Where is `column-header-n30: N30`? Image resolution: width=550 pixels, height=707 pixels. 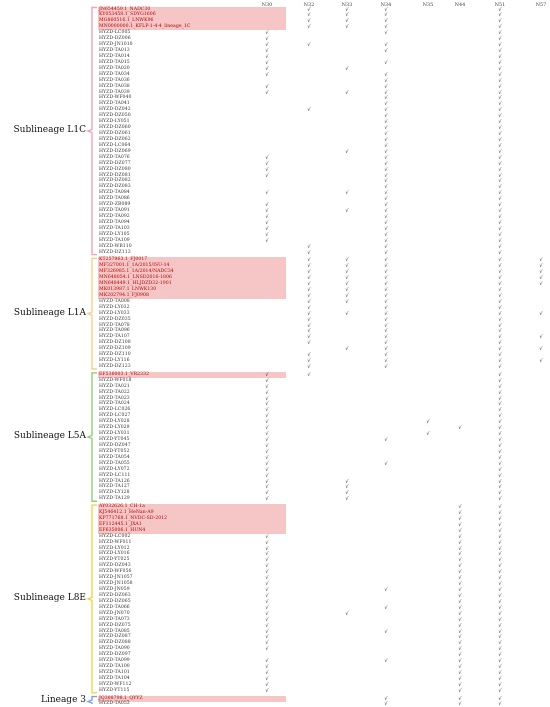 column-header-n30: N30 is located at coordinates (267, 5).